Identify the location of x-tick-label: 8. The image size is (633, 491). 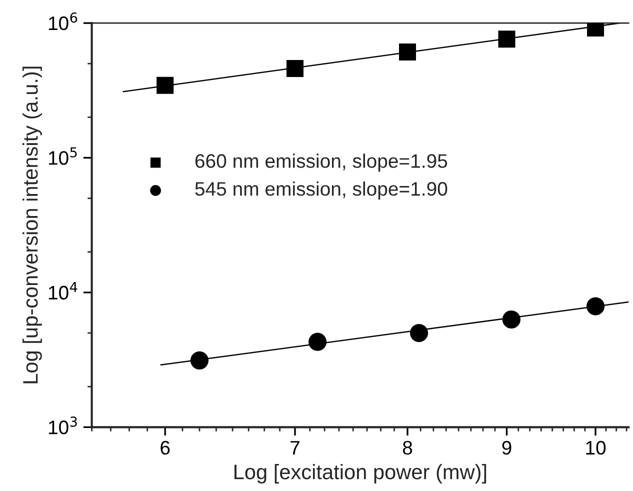
(407, 447).